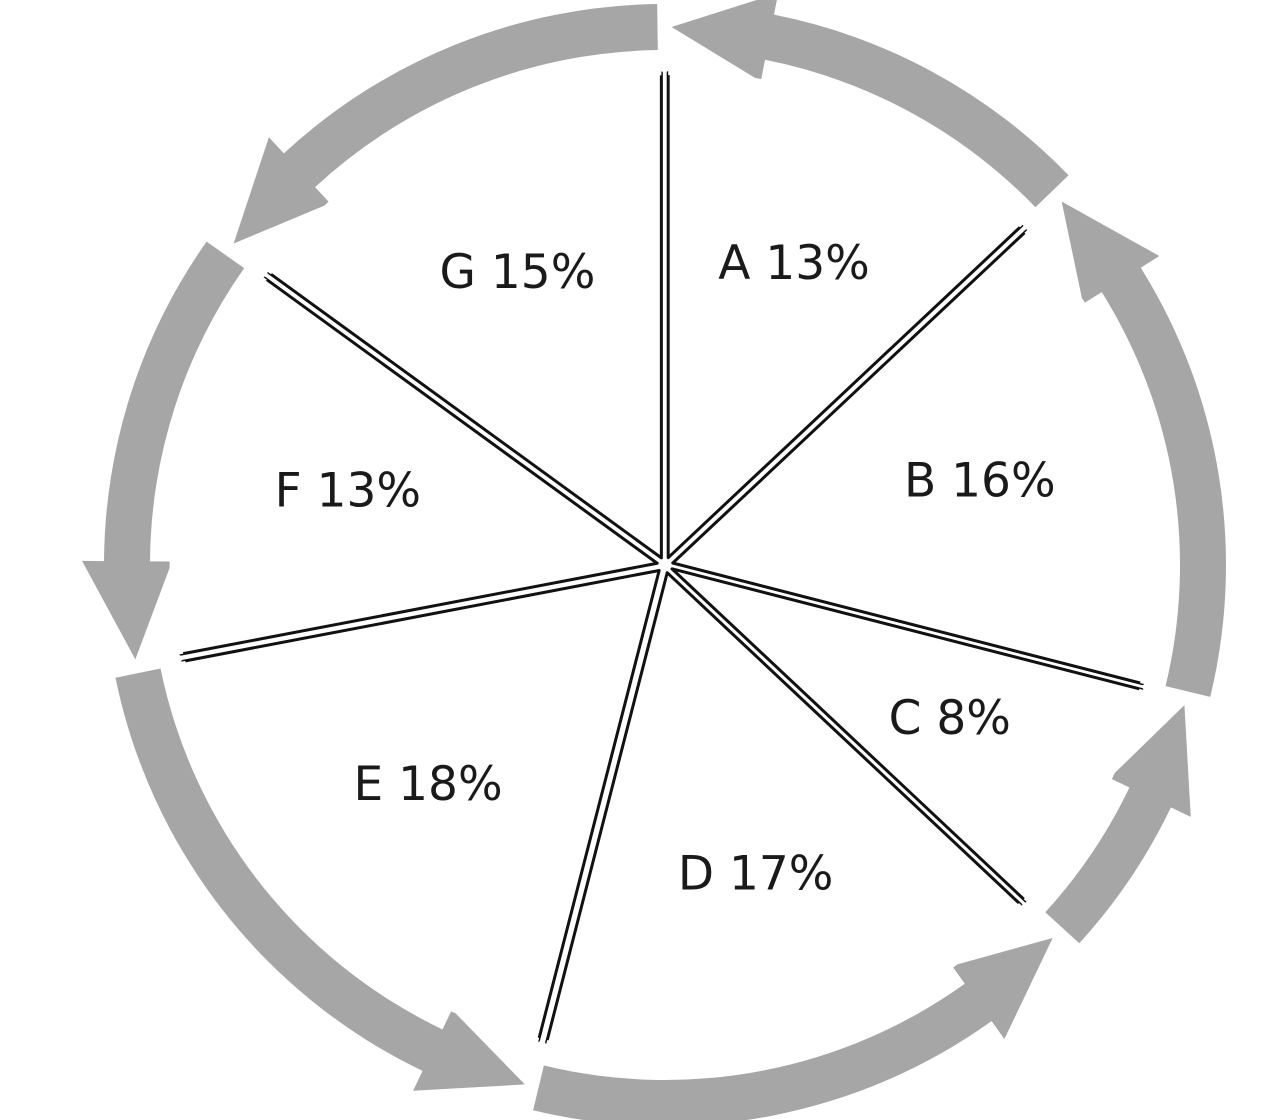 The height and width of the screenshot is (1120, 1272). I want to click on cycle-arrow-e, so click(320, 879).